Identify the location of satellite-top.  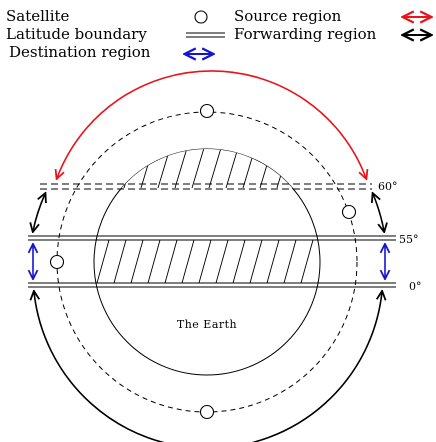
(207, 111).